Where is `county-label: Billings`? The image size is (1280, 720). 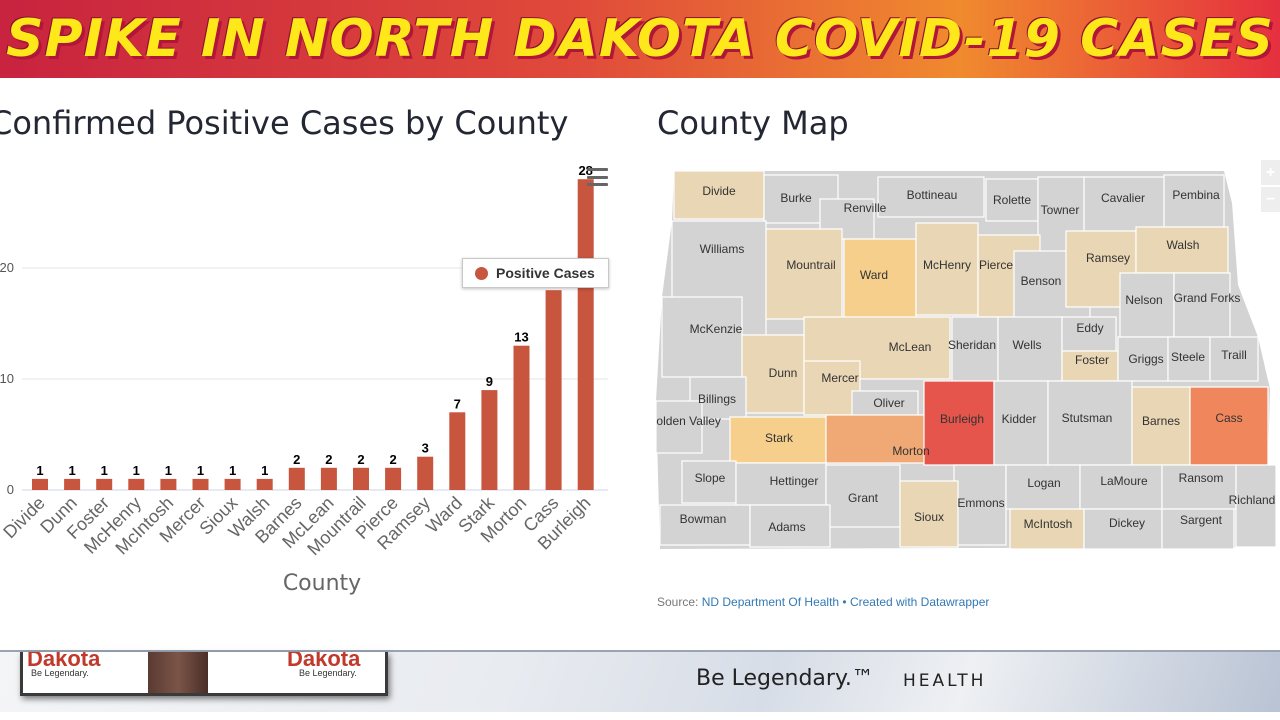 county-label: Billings is located at coordinates (717, 399).